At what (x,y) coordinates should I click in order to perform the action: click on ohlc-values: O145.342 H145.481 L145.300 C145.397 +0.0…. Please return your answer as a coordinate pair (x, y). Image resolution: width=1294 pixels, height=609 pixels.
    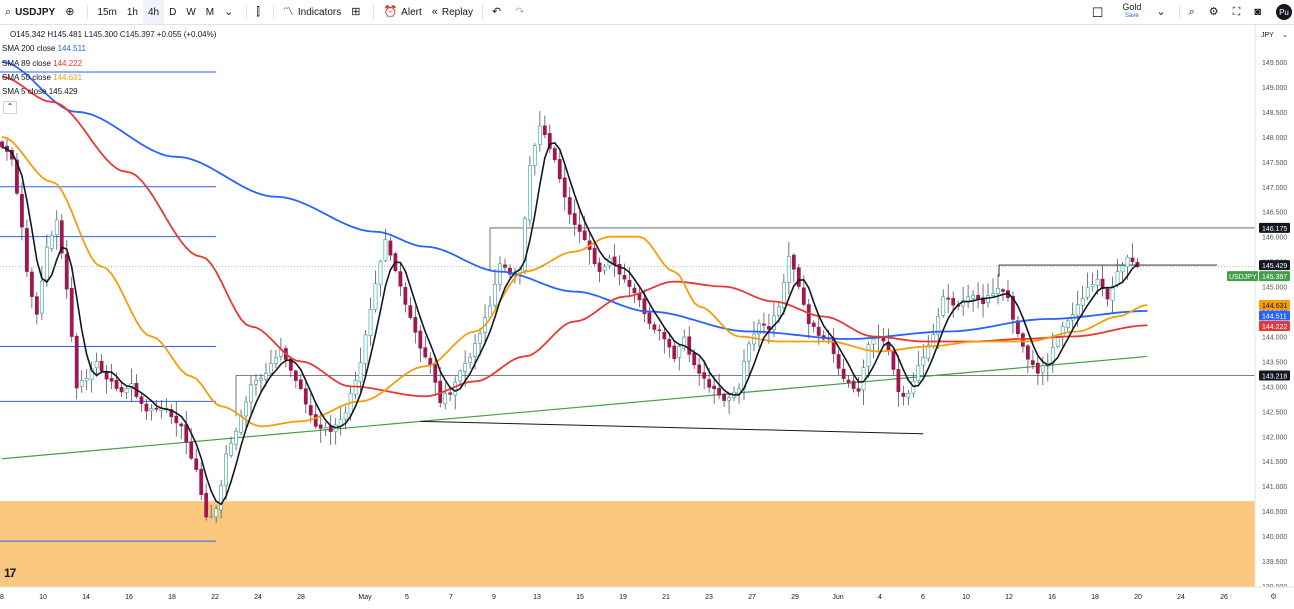
    Looking at the image, I should click on (113, 34).